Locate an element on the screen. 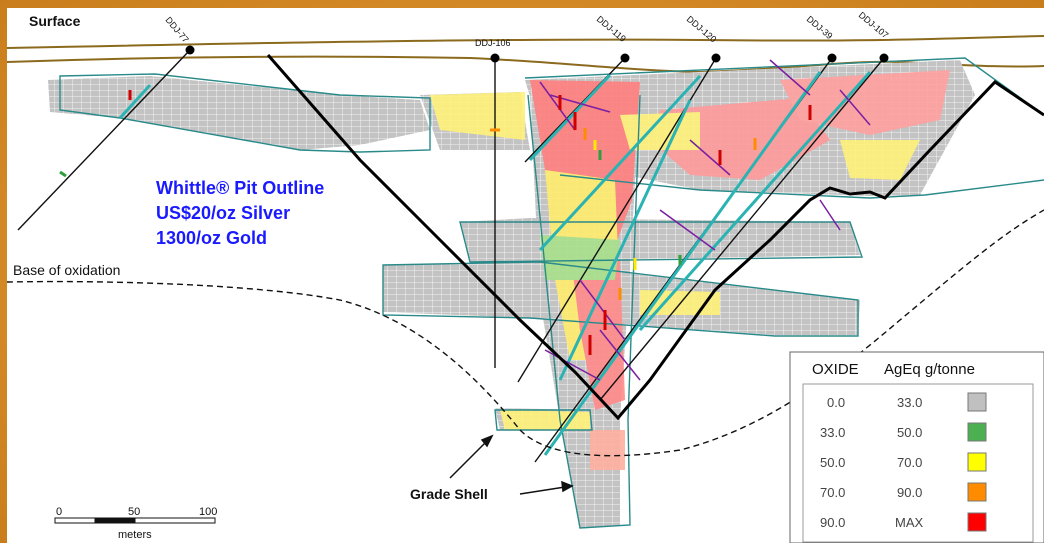 The width and height of the screenshot is (1044, 543). legend-swatch-orange is located at coordinates (977, 492).